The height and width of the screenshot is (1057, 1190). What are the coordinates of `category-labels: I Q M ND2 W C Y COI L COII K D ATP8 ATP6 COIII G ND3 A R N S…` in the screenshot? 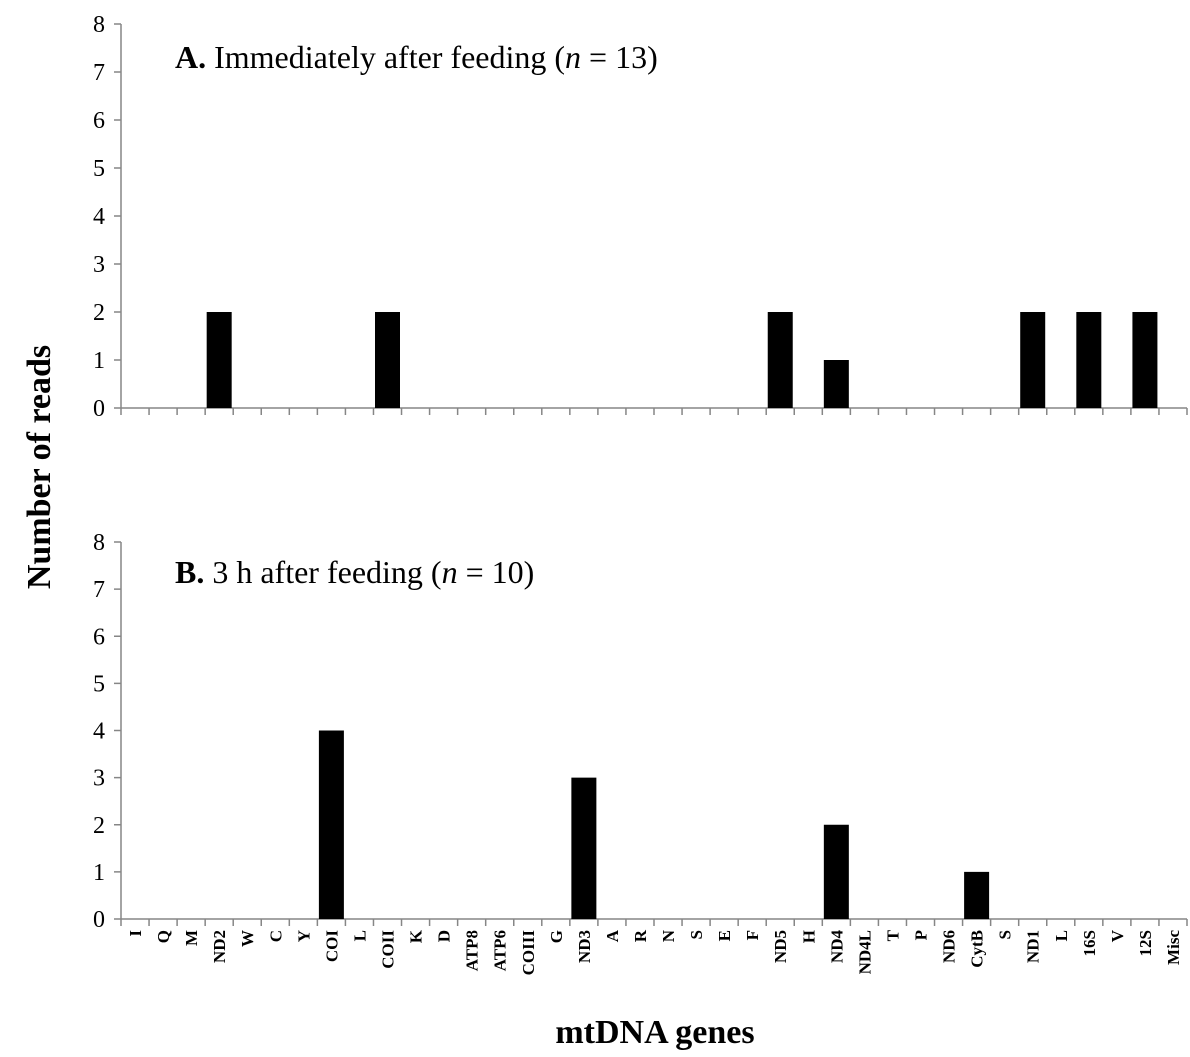 It's located at (654, 952).